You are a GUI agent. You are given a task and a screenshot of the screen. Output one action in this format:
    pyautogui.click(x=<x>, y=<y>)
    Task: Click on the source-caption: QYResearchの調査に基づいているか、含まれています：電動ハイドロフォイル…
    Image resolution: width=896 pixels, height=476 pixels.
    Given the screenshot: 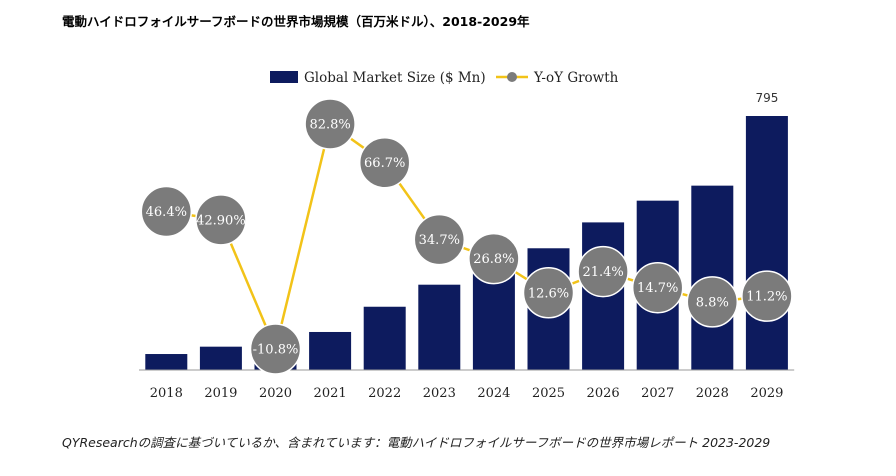 What is the action you would take?
    pyautogui.click(x=416, y=442)
    